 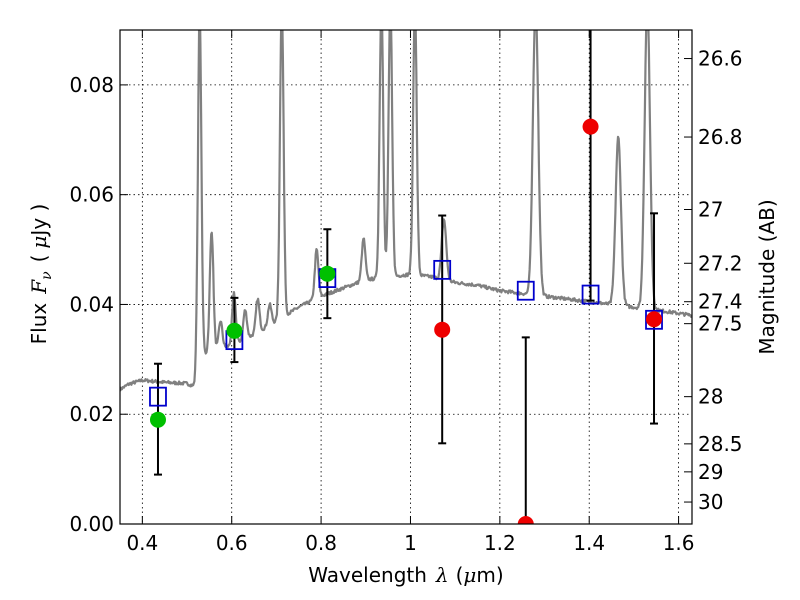 What do you see at coordinates (720, 263) in the screenshot?
I see `mag-tick-label: 27.2` at bounding box center [720, 263].